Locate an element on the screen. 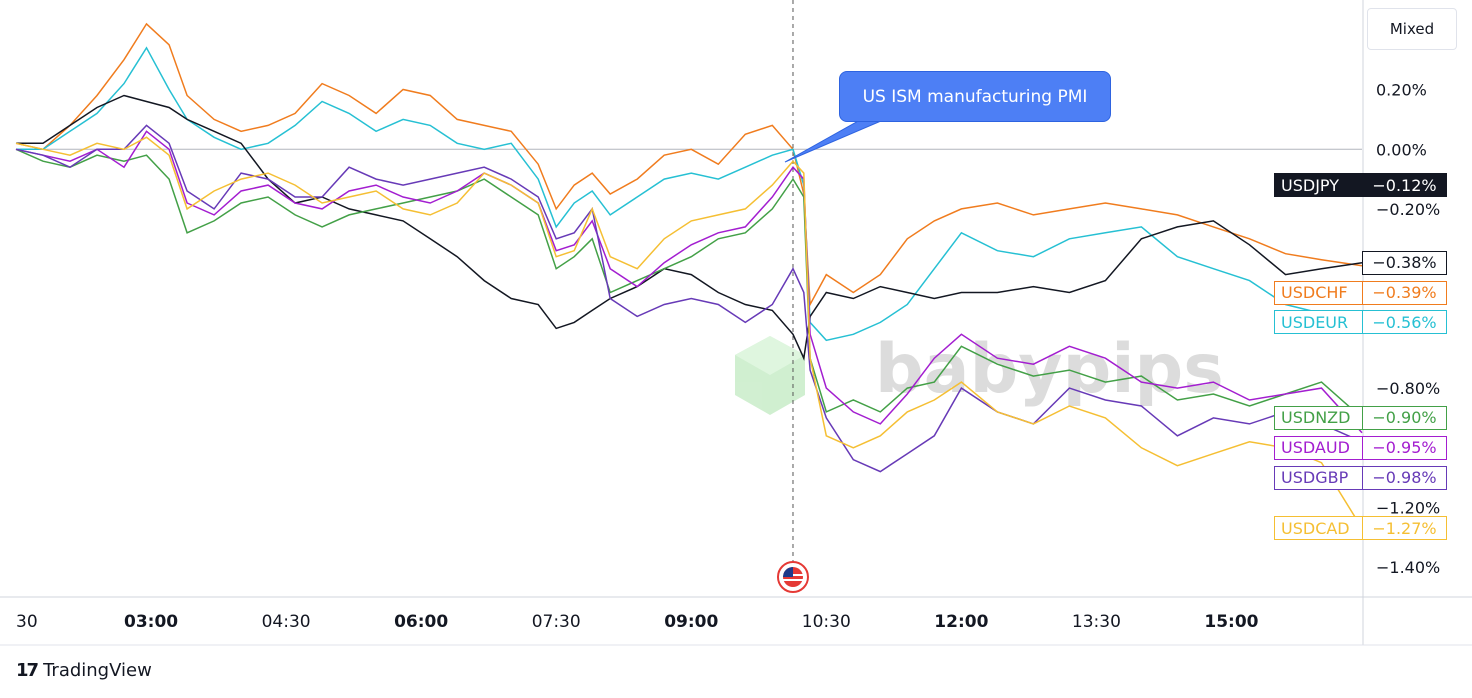 The image size is (1472, 698). us-flag-icon is located at coordinates (792, 577).